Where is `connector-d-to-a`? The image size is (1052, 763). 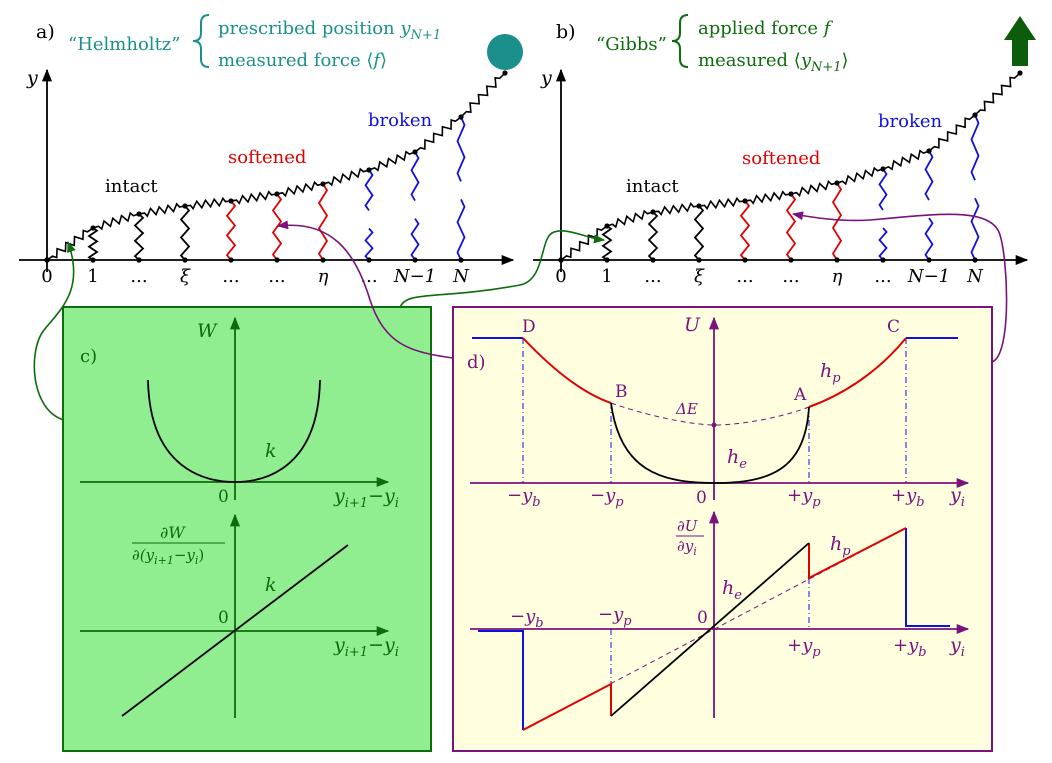 connector-d-to-a is located at coordinates (365, 289).